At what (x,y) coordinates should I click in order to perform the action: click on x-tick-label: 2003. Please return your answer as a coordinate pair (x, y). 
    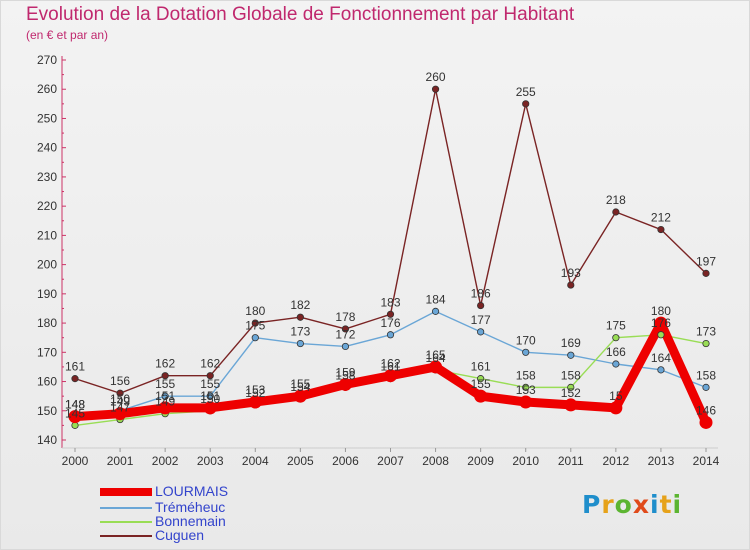
    Looking at the image, I should click on (210, 461).